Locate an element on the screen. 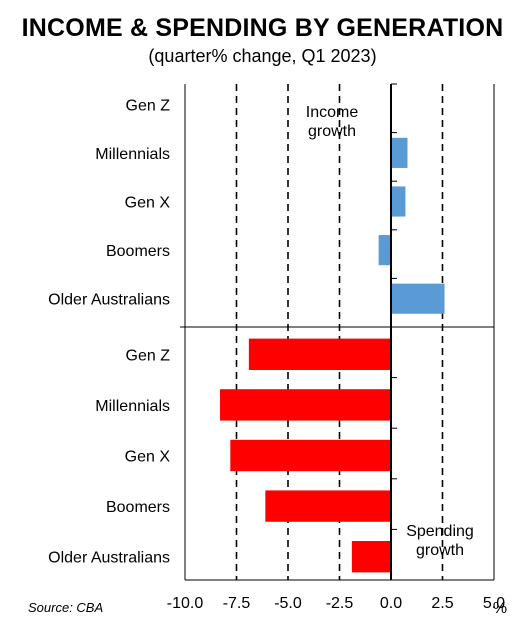  annotation-income-line1: Income is located at coordinates (332, 112).